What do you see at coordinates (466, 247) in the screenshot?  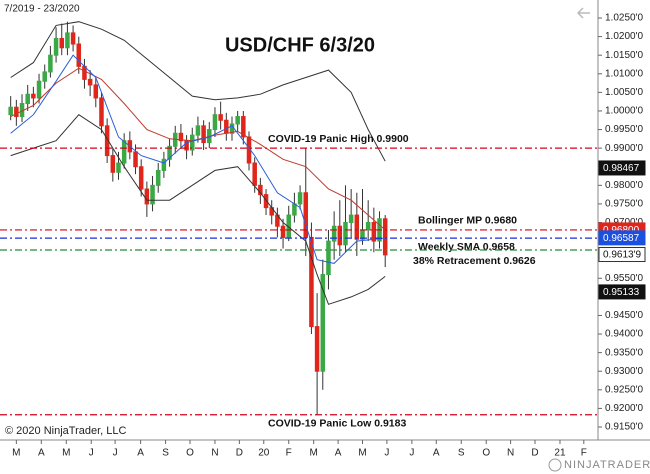 I see `level-annotation: Weekly SMA 0.9658` at bounding box center [466, 247].